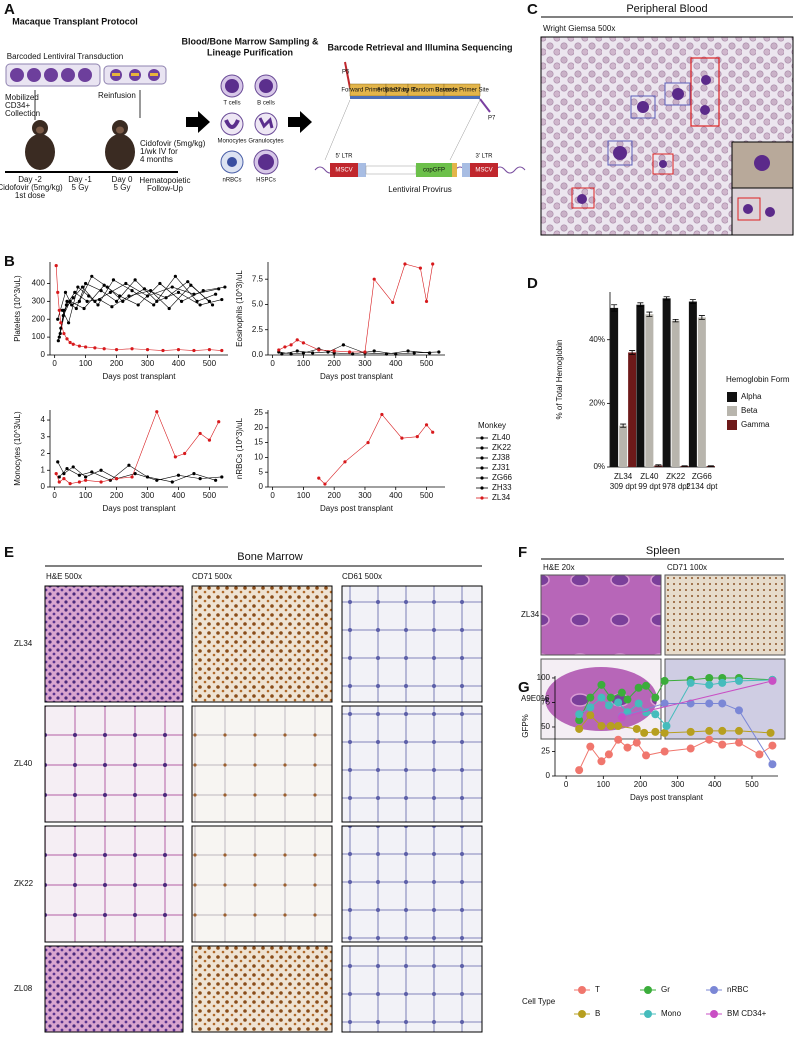 The image size is (795, 1037). What do you see at coordinates (258, 442) in the screenshot?
I see `y-tick-label: 15` at bounding box center [258, 442].